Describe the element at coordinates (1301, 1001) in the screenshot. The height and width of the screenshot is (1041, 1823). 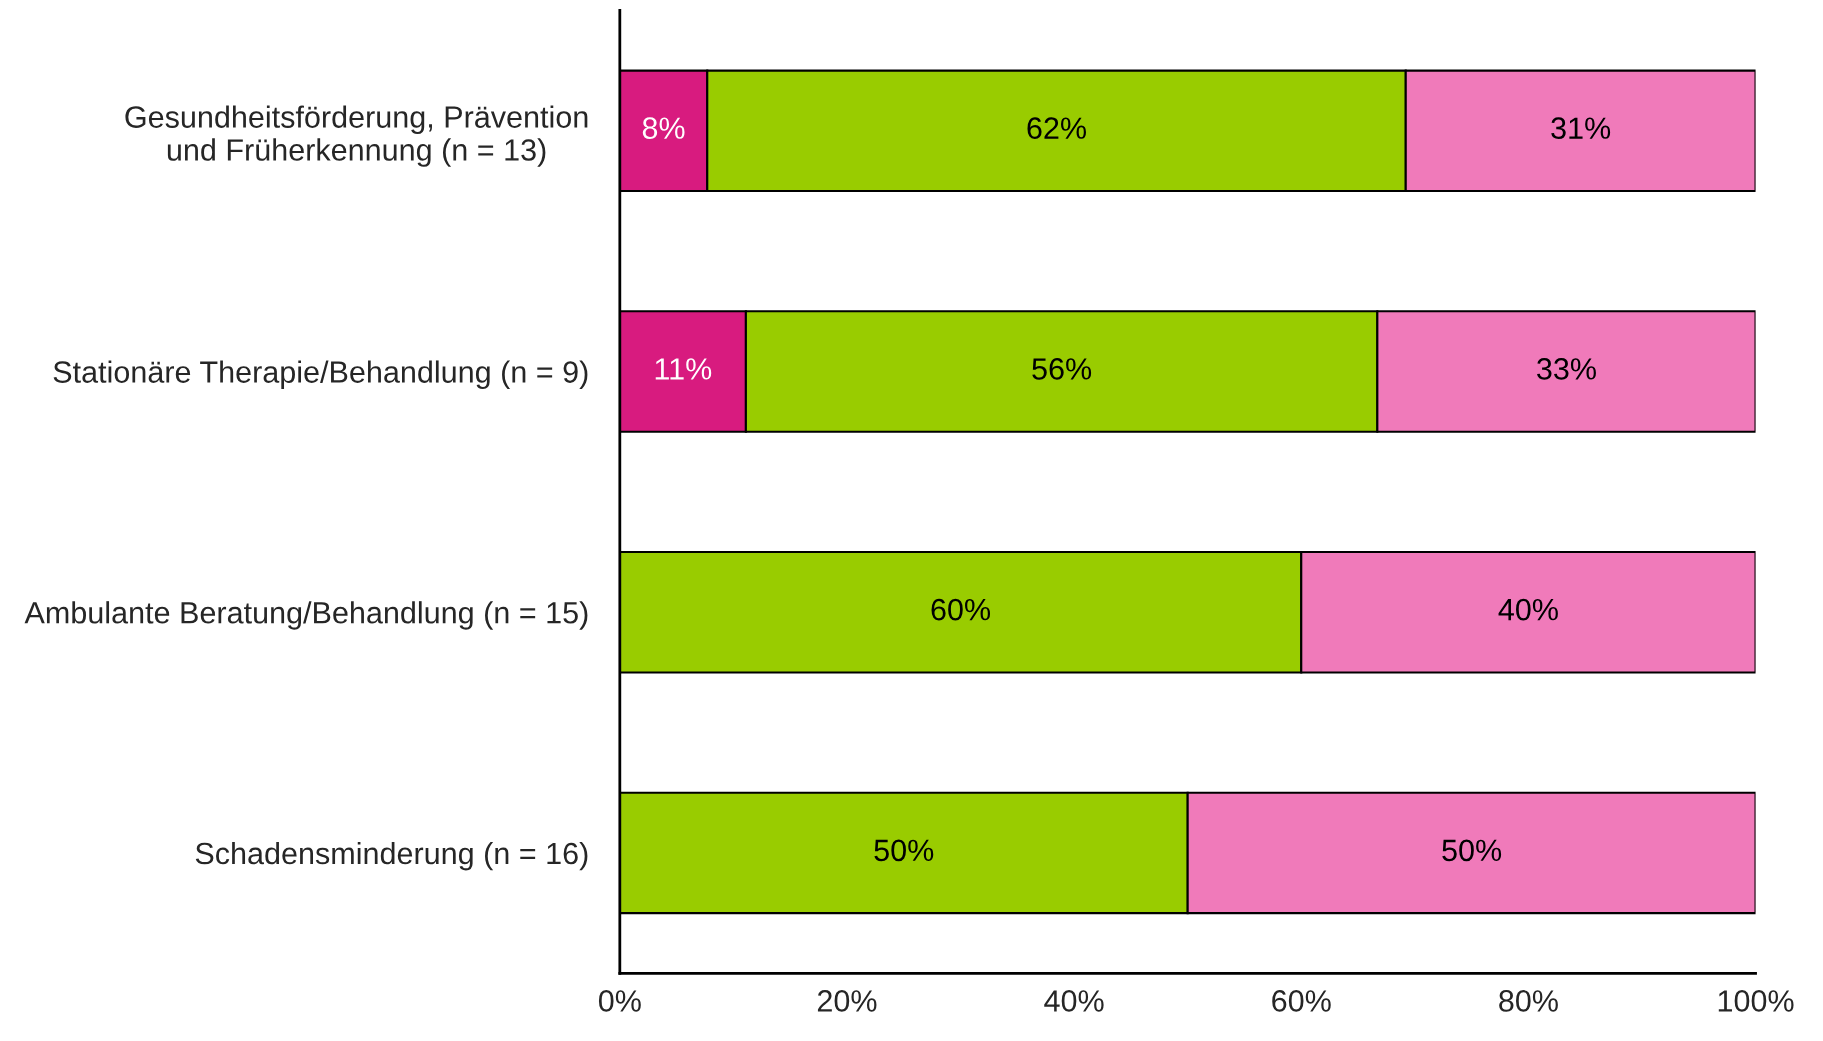
I see `x-tick-label: 60%` at that location.